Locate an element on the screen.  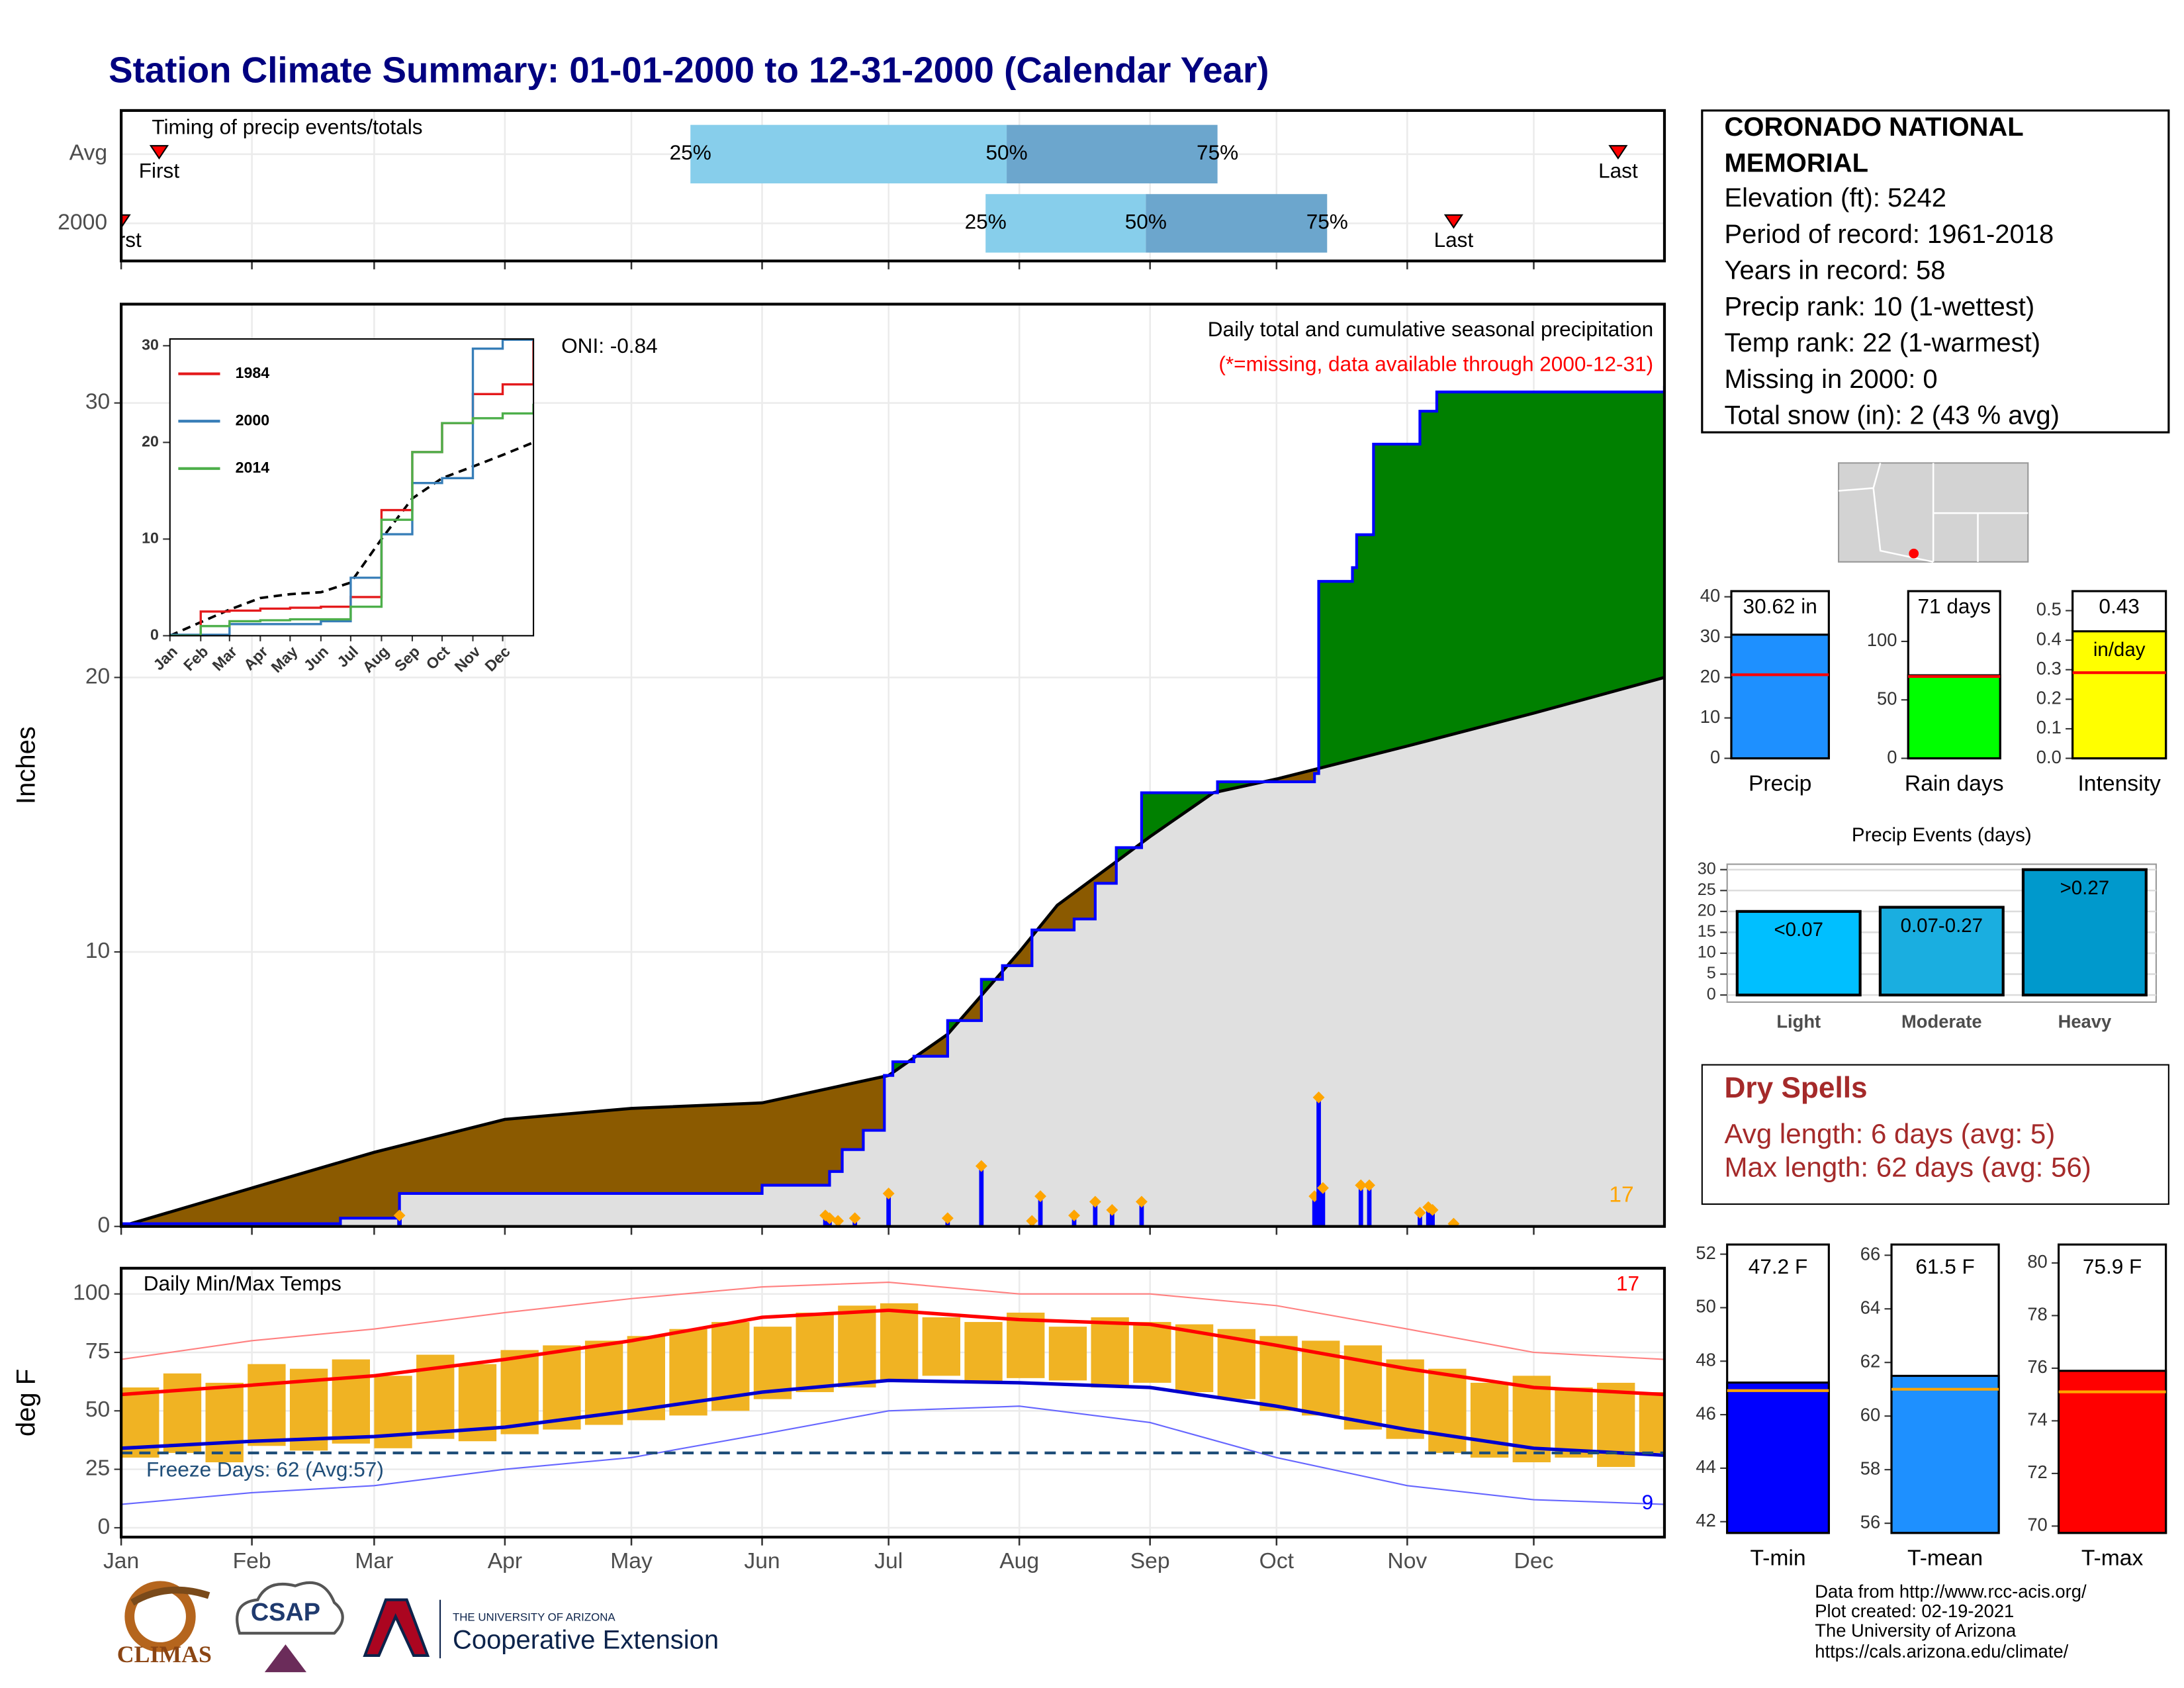
category-label: T-min is located at coordinates (1777, 1558).